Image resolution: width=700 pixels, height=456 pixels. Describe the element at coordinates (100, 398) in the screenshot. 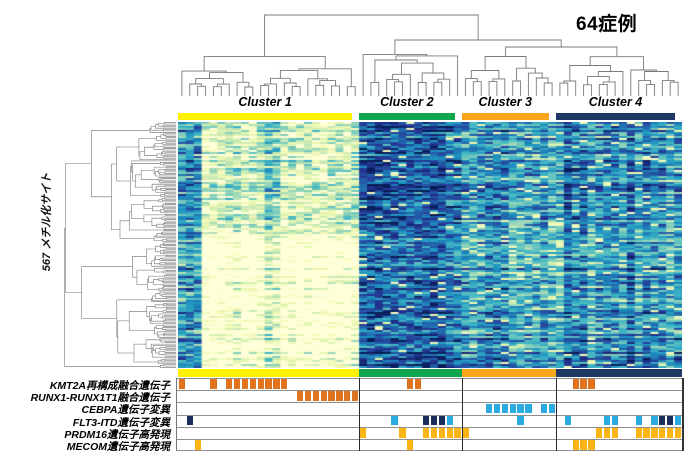

I see `annotation-row-label: RUNX1-RUNX1T1融合遺伝子` at that location.